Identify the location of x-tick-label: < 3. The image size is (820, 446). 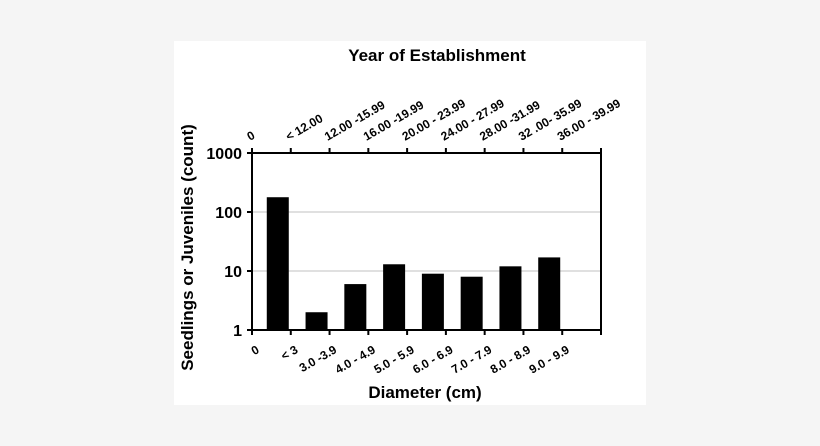
(290, 352).